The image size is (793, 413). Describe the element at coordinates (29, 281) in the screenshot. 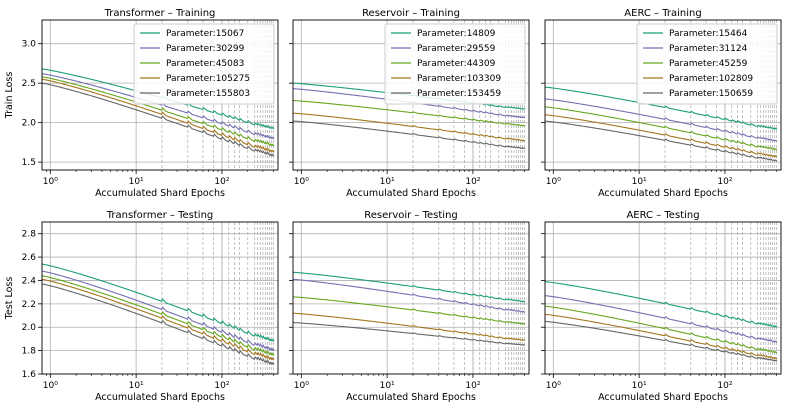

I see `y-tick-label: 2.4` at that location.